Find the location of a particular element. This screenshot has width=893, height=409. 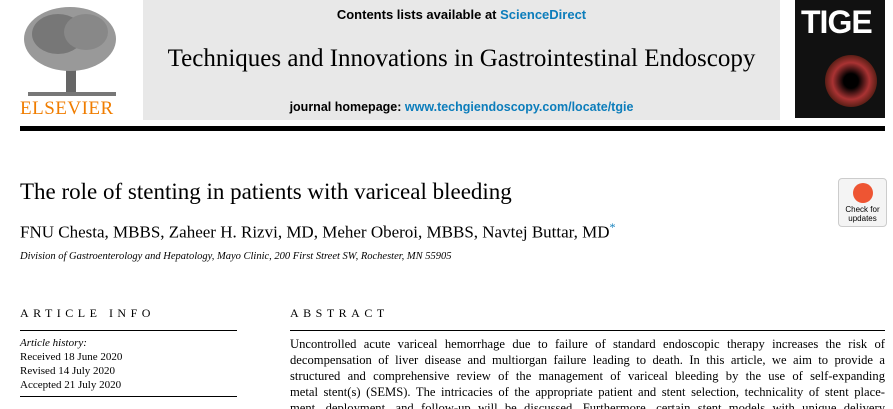

header-rule is located at coordinates (452, 128).